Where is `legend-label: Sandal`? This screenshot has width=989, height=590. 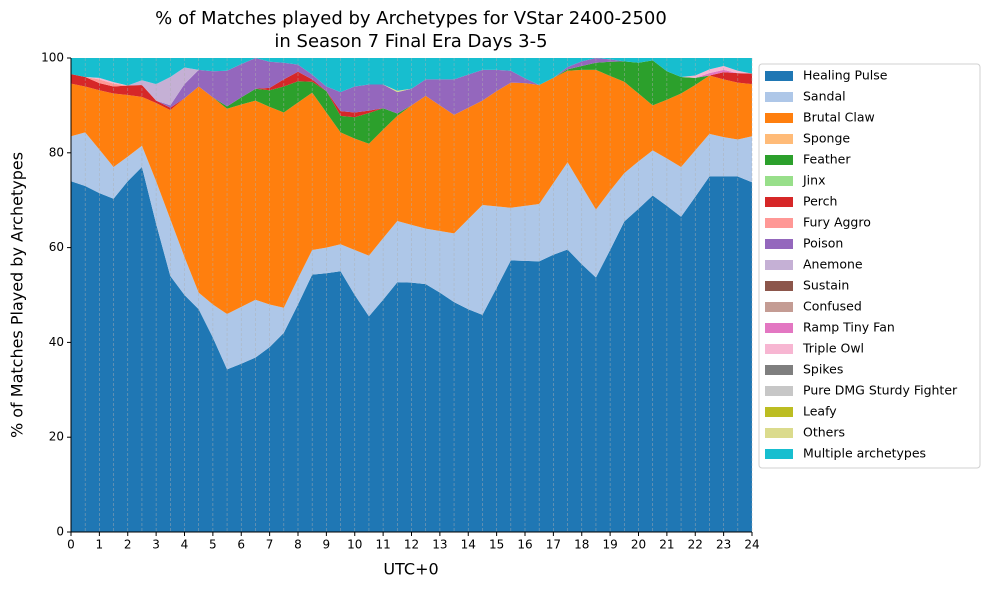
legend-label: Sandal is located at coordinates (824, 96).